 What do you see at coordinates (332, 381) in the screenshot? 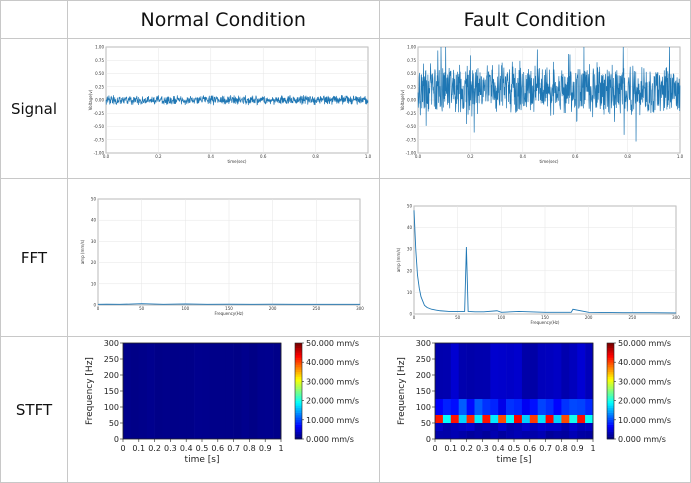
I see `colorbar-tick-label: 30.000 mm/s` at bounding box center [332, 381].